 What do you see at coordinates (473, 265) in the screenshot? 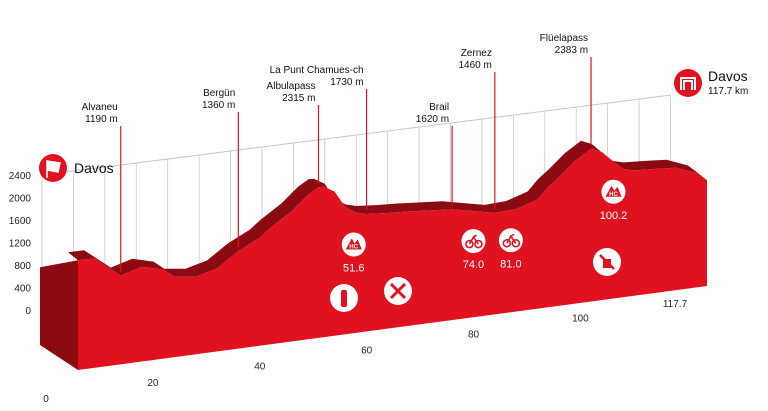
I see `marker-km: 74.0` at bounding box center [473, 265].